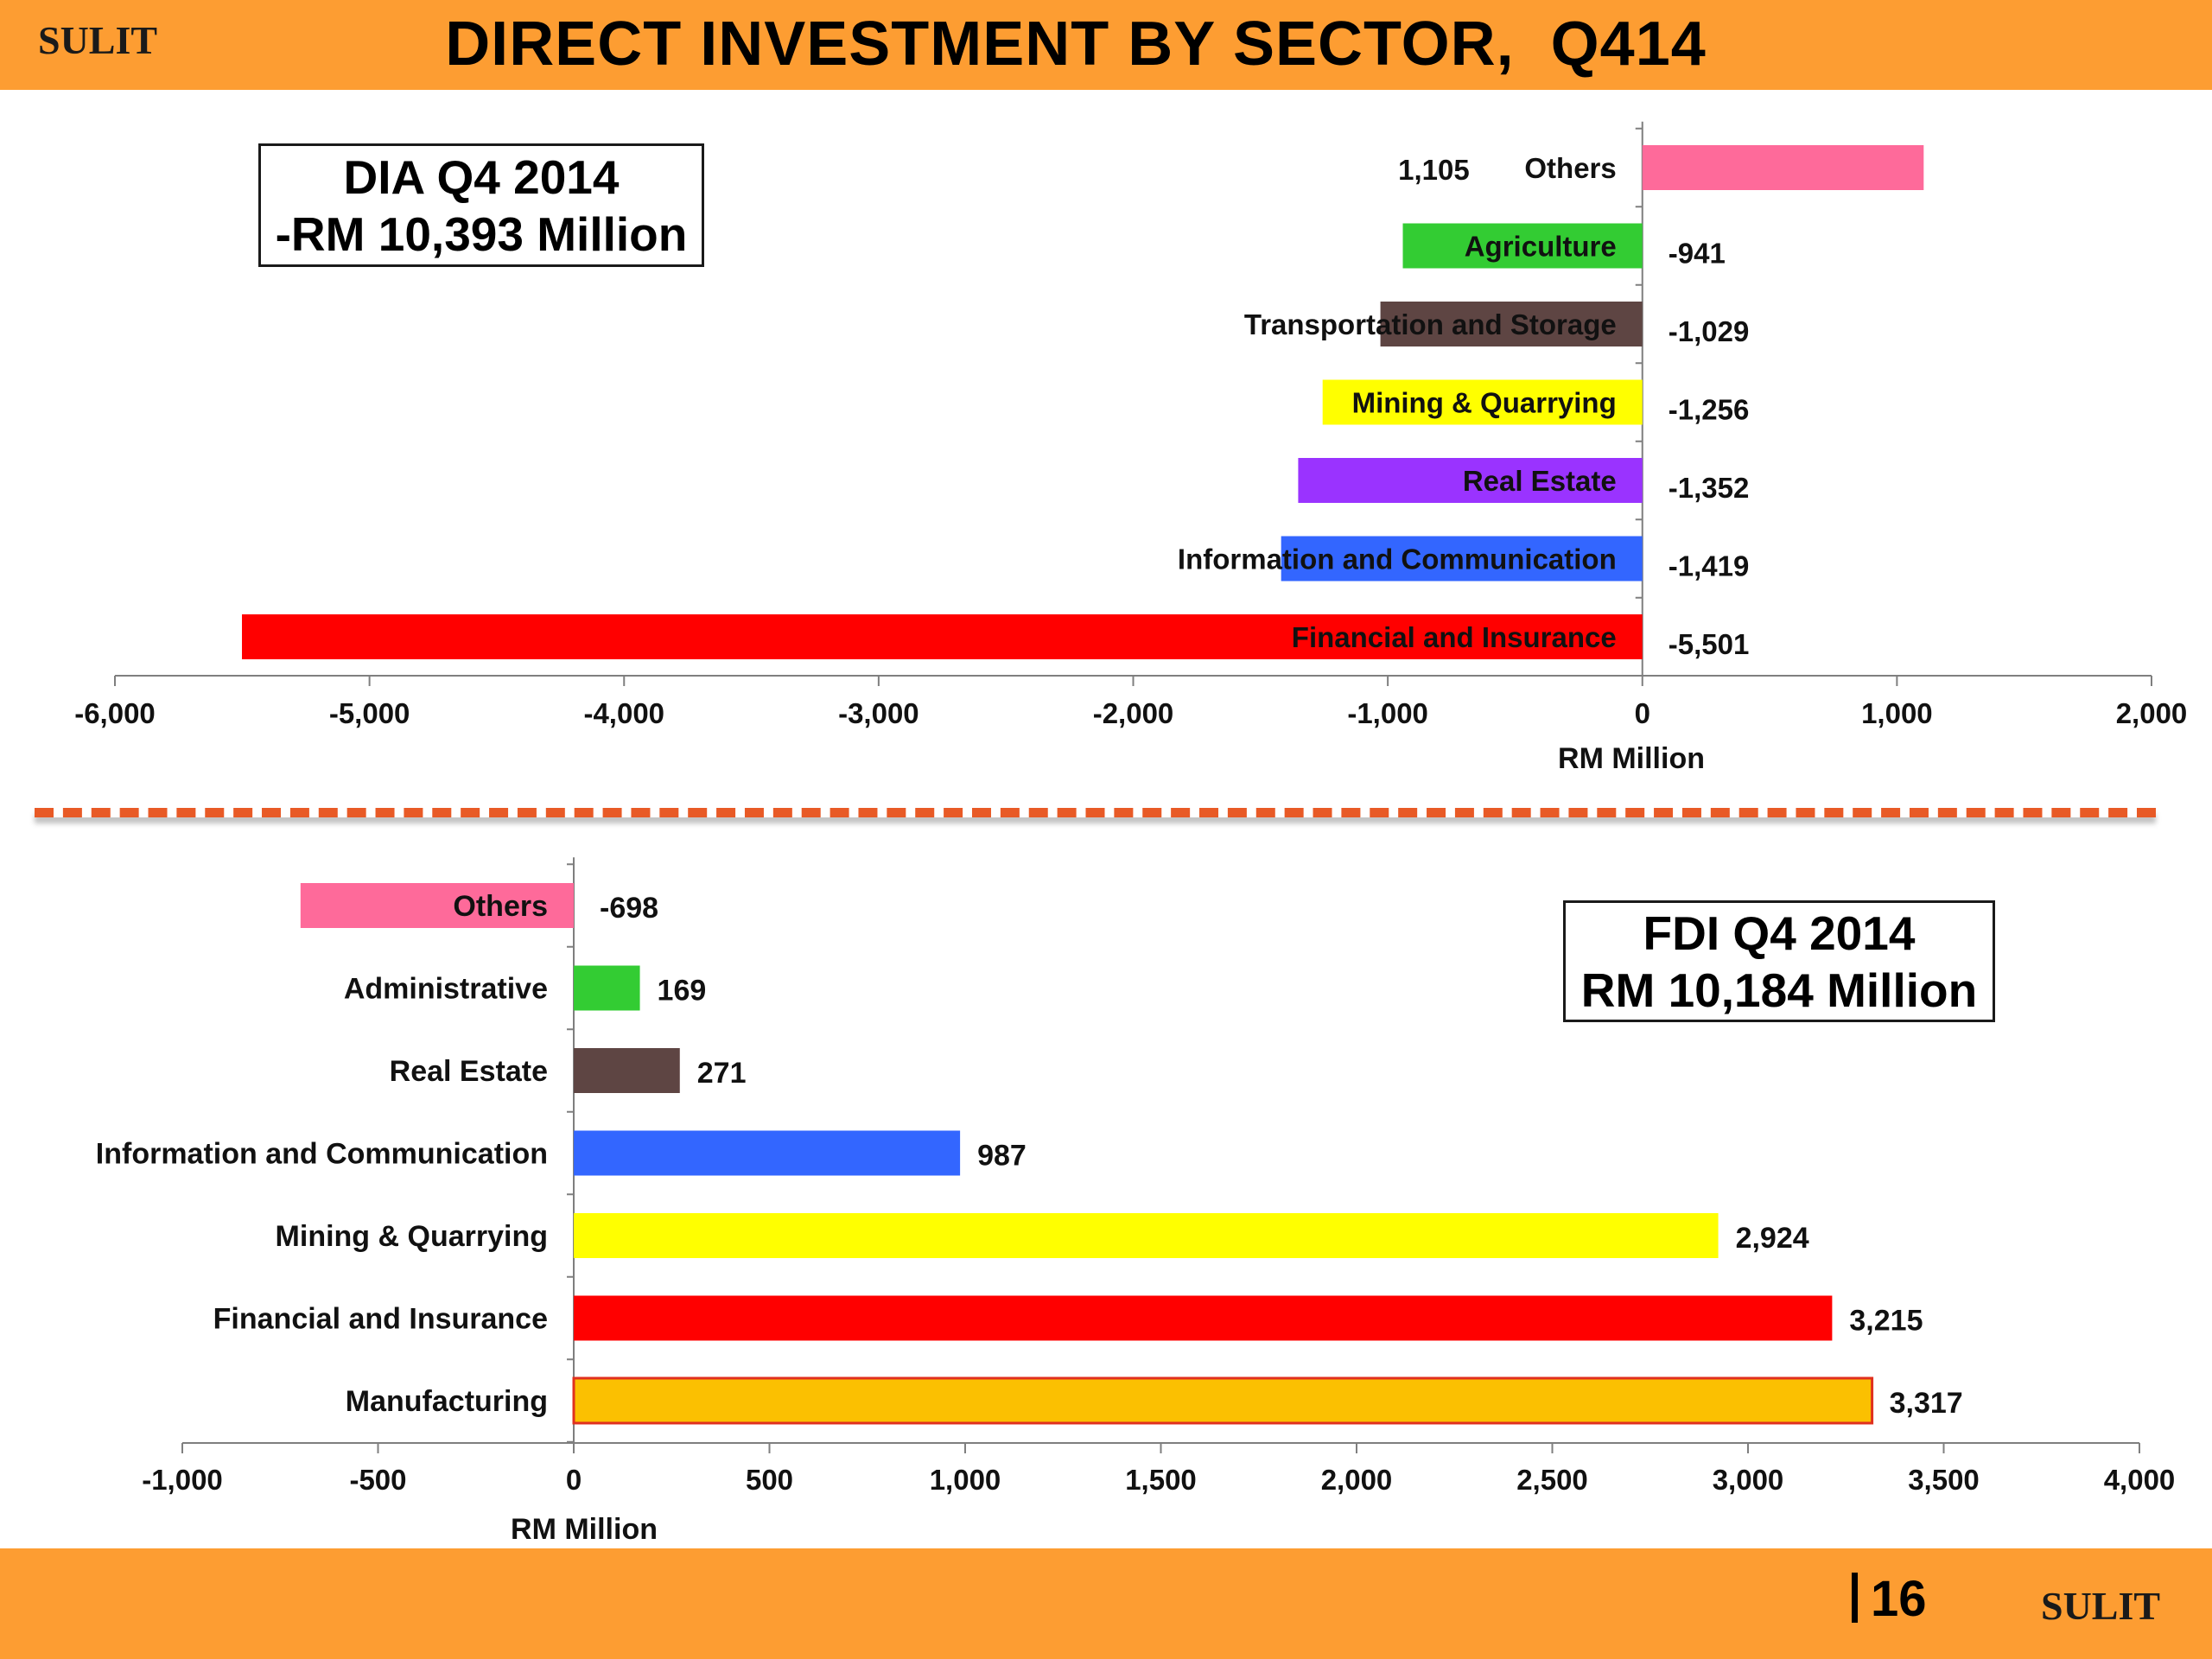 This screenshot has width=2212, height=1659. I want to click on dia-value-label: -1,419, so click(1709, 566).